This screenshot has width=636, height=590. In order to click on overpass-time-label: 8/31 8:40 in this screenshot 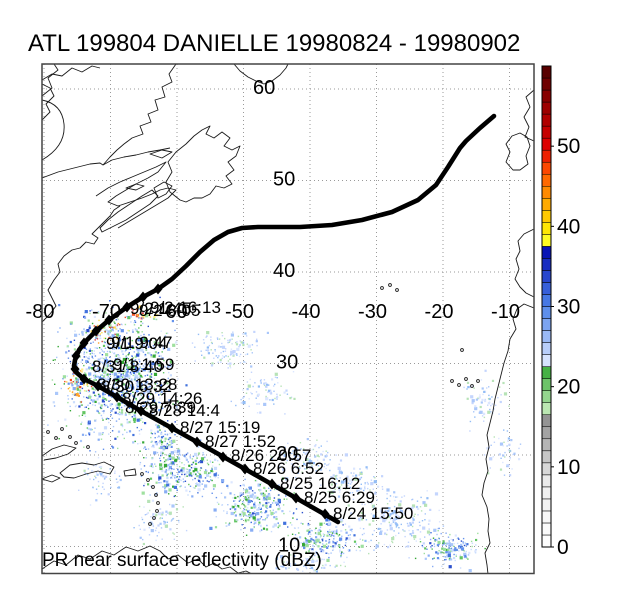, I will do `click(127, 366)`.